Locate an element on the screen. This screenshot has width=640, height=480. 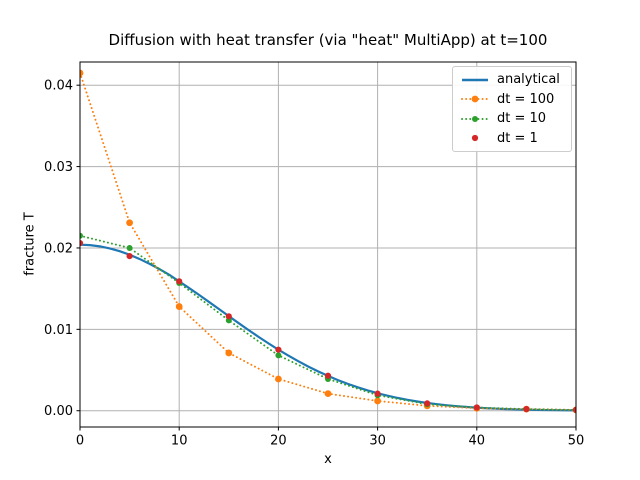
legend: analytical dt = 100 dt = 10 dt = 1 is located at coordinates (512, 109).